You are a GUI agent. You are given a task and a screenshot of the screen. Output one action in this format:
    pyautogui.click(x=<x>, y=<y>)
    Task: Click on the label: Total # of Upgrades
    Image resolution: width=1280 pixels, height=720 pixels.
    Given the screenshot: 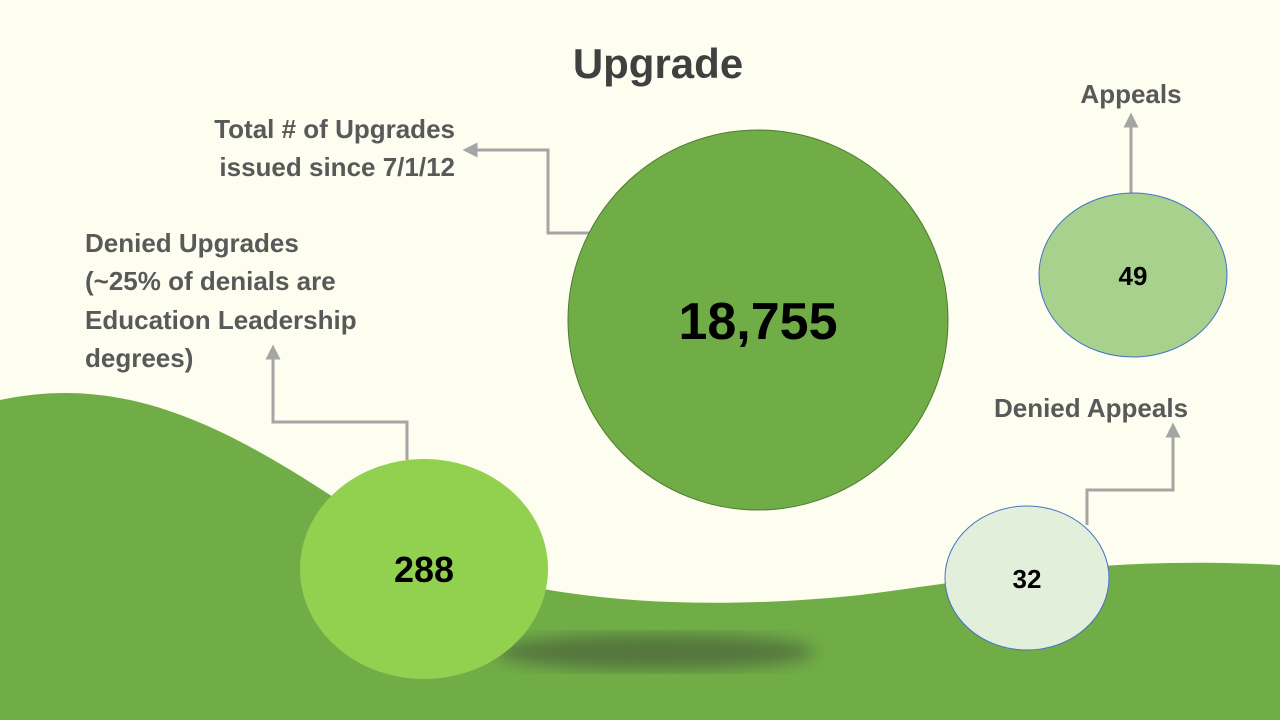 What is the action you would take?
    pyautogui.click(x=334, y=129)
    